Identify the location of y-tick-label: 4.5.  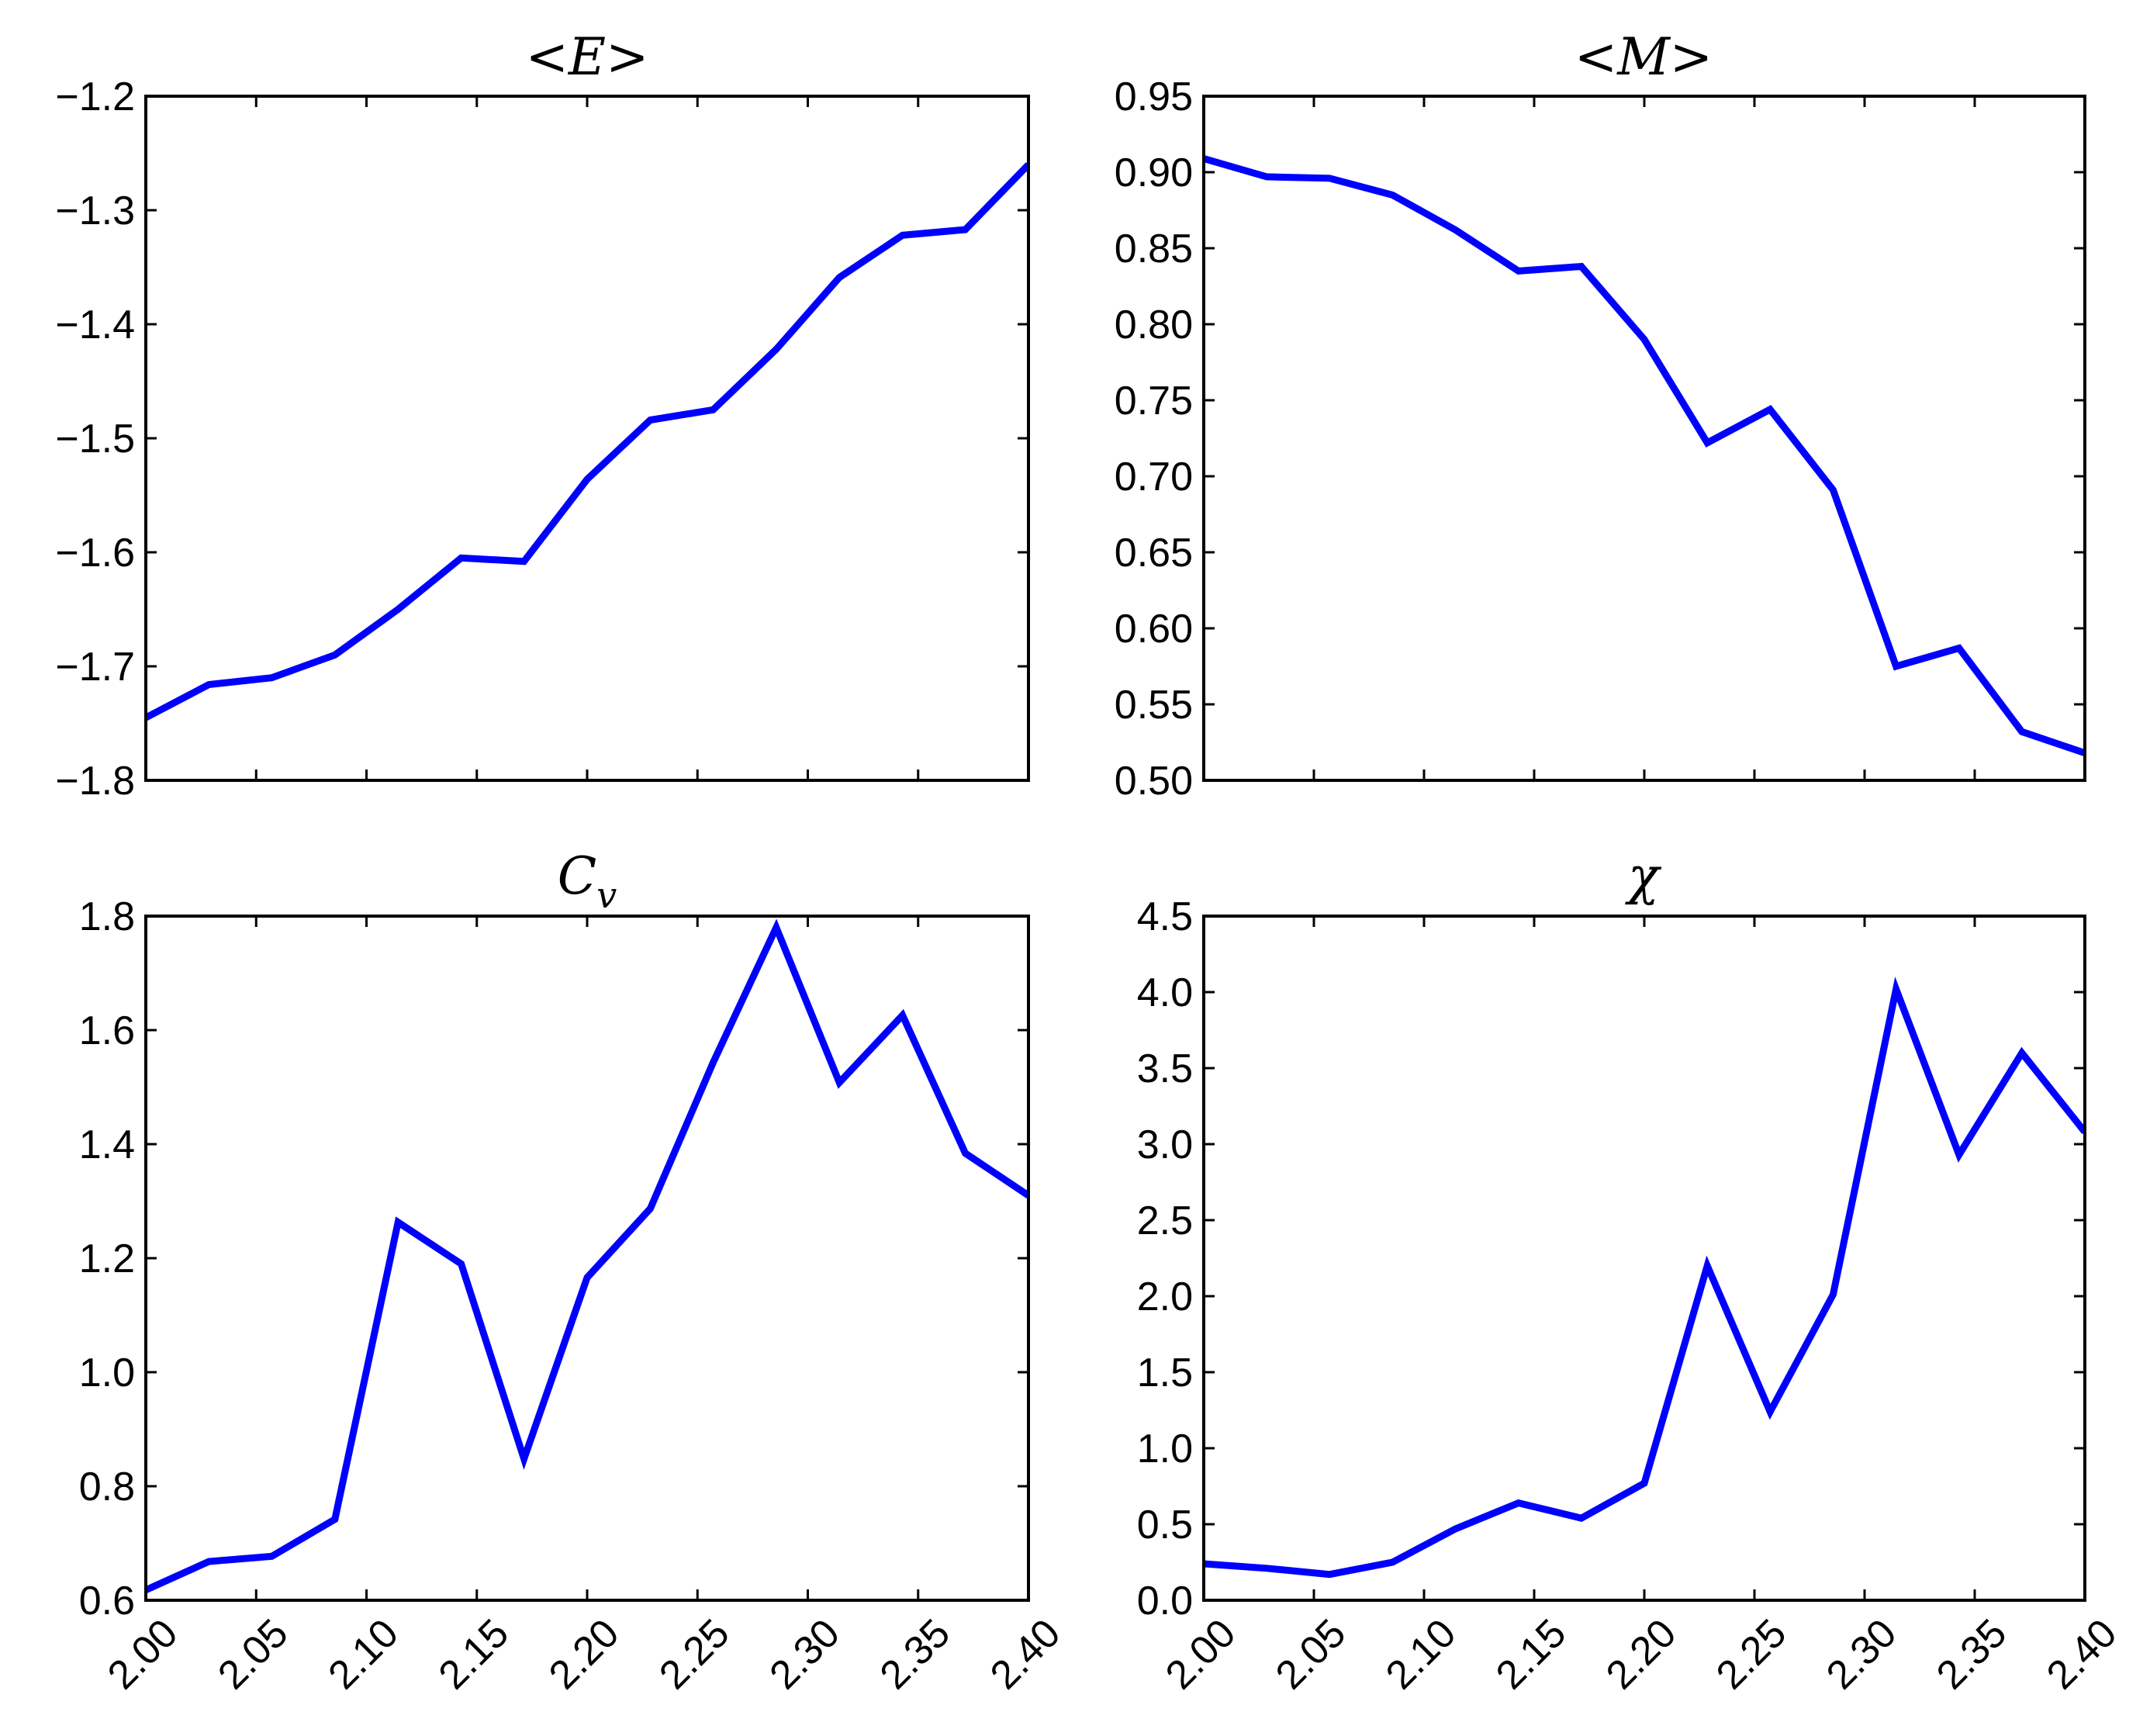
(1165, 916).